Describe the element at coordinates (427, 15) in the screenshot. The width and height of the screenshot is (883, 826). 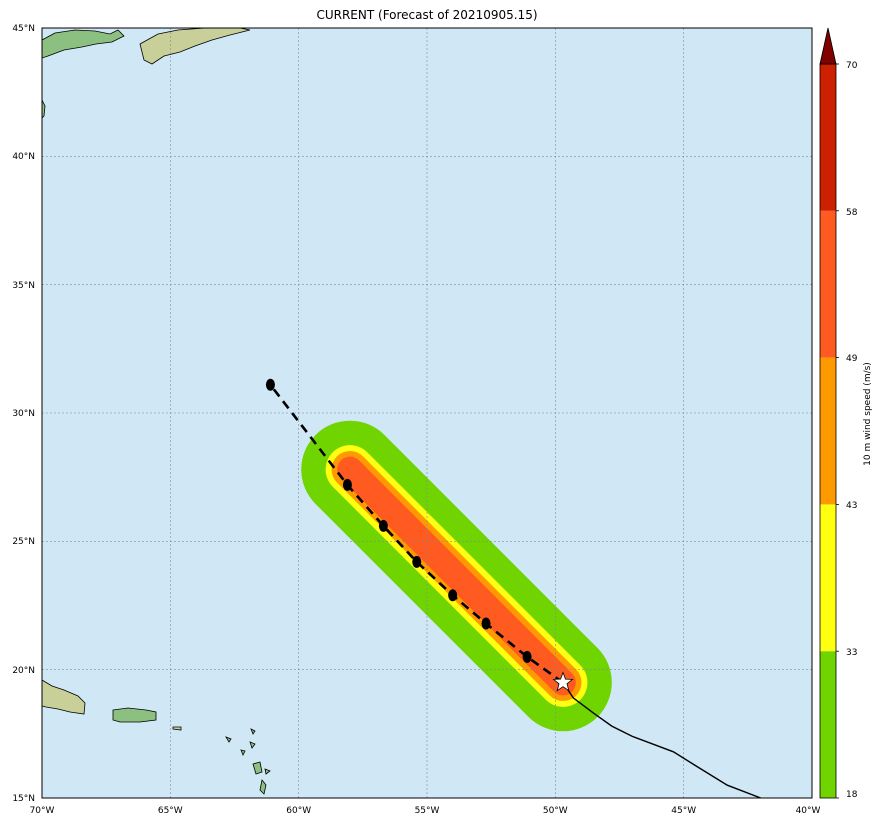
I see `map-title: CURRENT (Forecast of 20210905.15)` at that location.